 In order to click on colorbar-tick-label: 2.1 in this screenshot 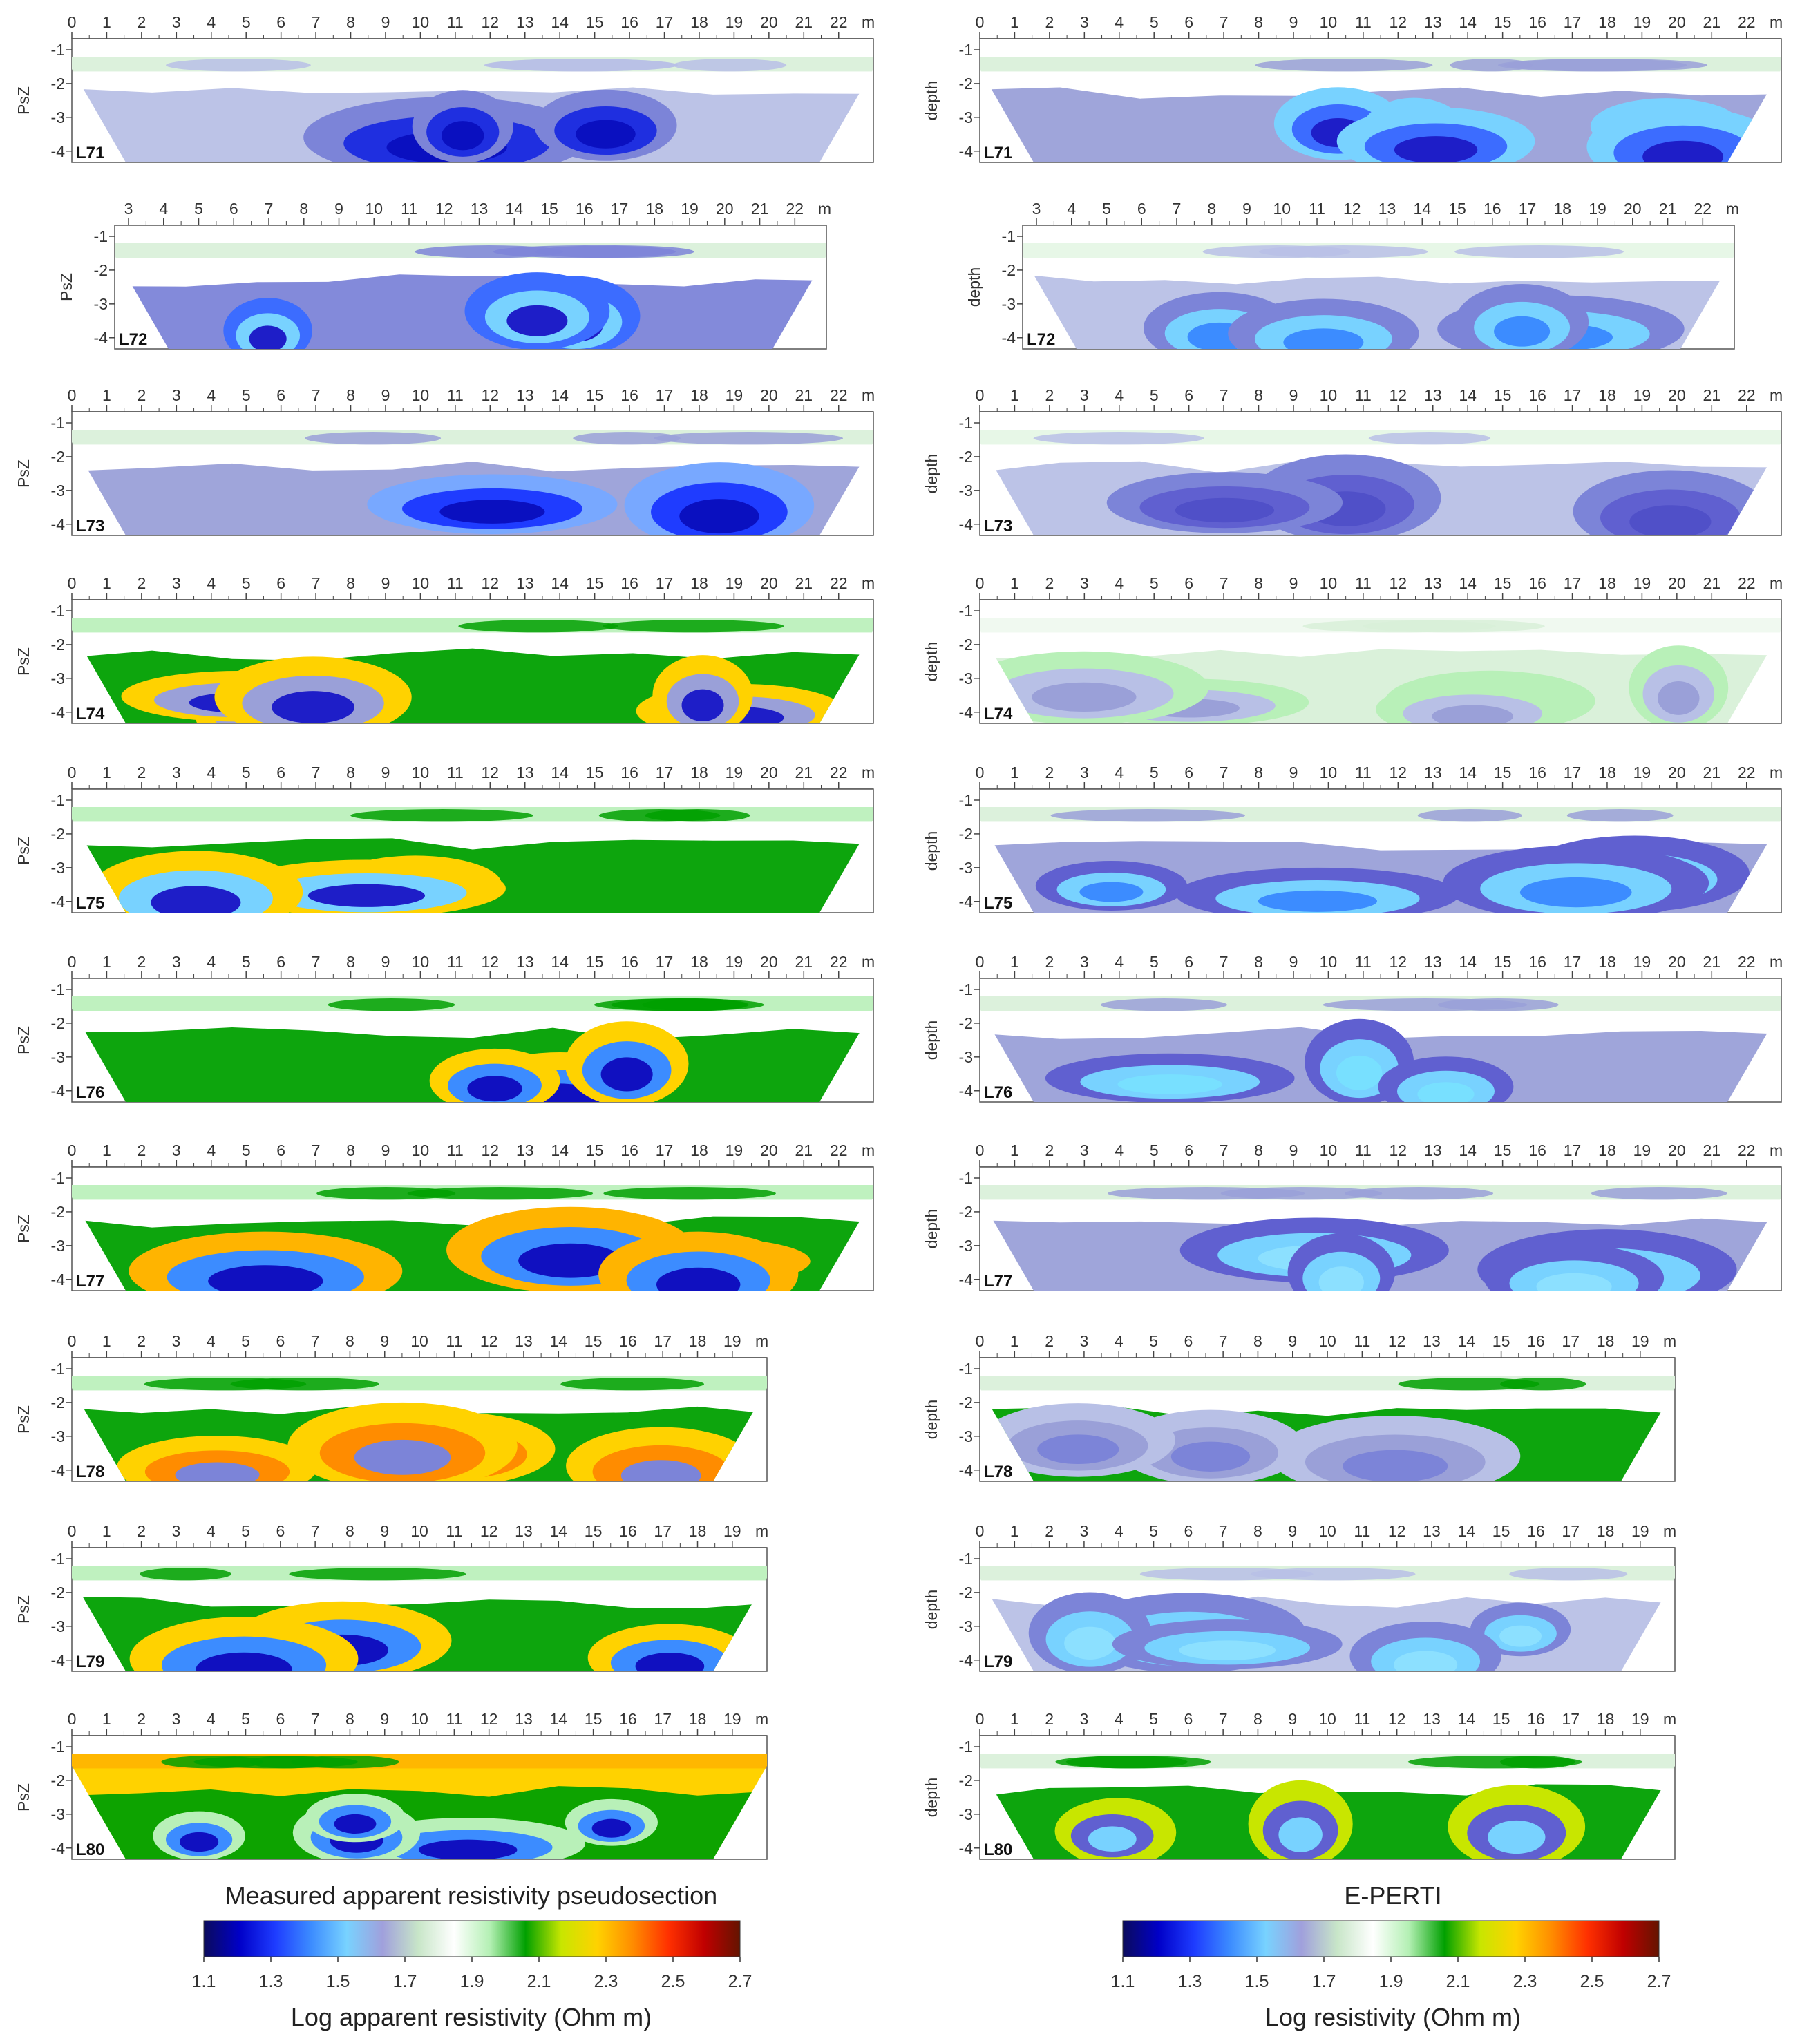, I will do `click(539, 1981)`.